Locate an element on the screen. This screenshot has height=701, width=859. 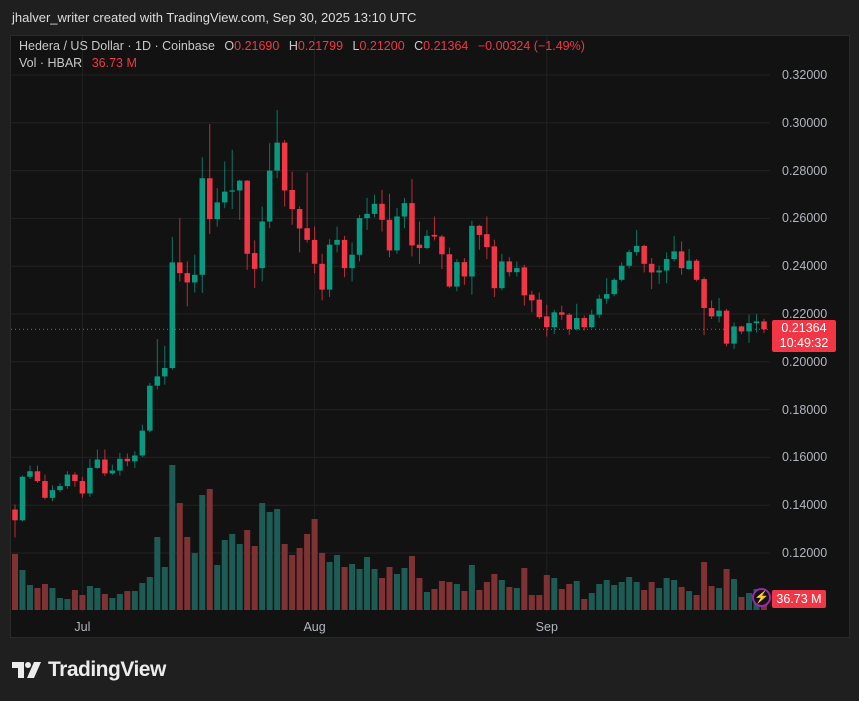
symbol-title: Hedera / US Dollar · 1D · Coinbase is located at coordinates (117, 46).